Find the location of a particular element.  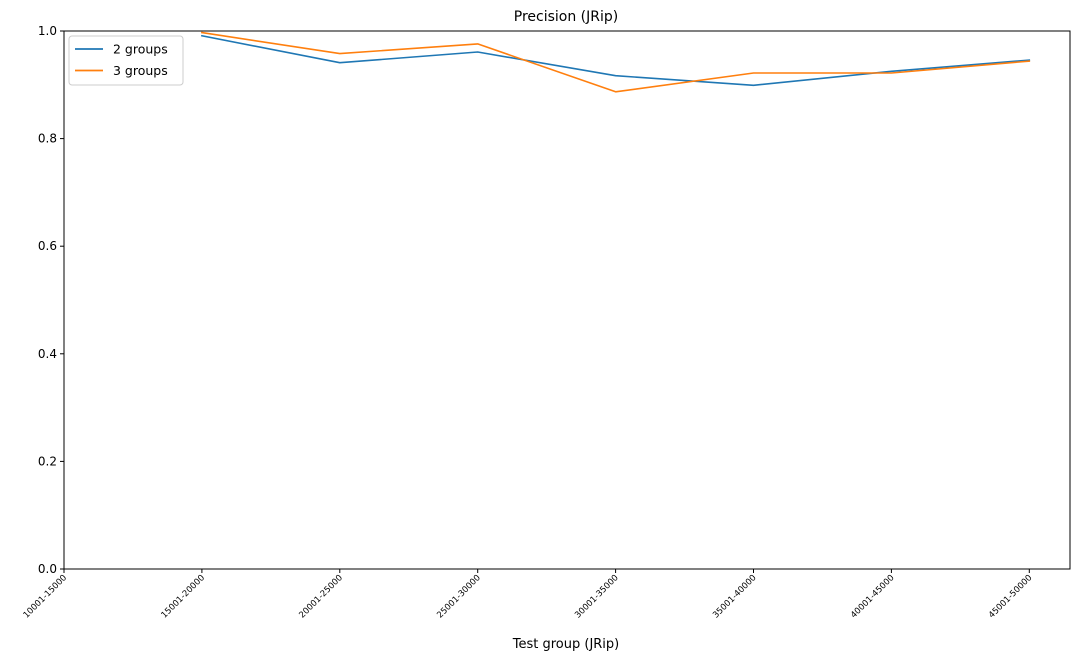

y-tick-label: 0.8 is located at coordinates (47, 139).